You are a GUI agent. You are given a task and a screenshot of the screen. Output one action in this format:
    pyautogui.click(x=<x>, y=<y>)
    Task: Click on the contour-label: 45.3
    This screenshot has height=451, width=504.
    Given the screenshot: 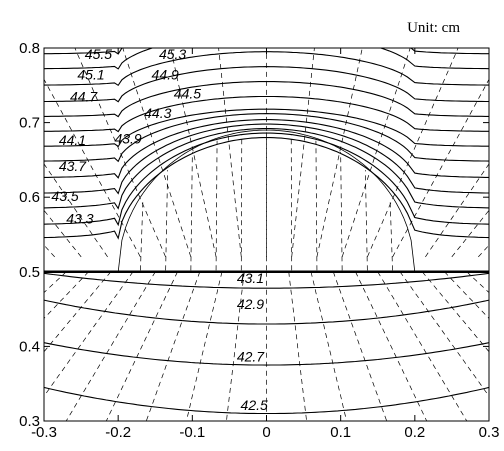 What is the action you would take?
    pyautogui.click(x=172, y=54)
    